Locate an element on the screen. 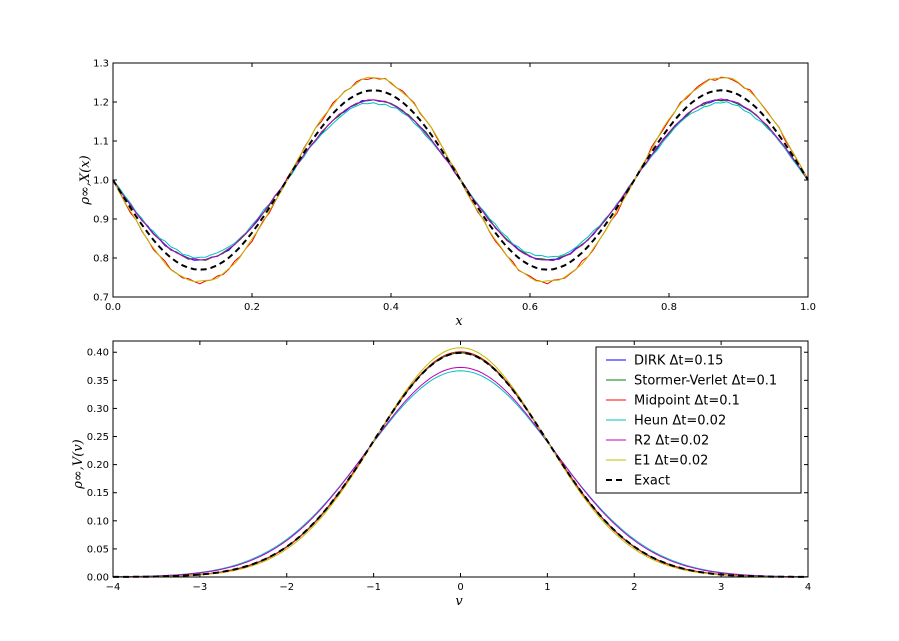  legend-label-e1-dtt-0-02: E1 Δt=0.02 is located at coordinates (671, 461).